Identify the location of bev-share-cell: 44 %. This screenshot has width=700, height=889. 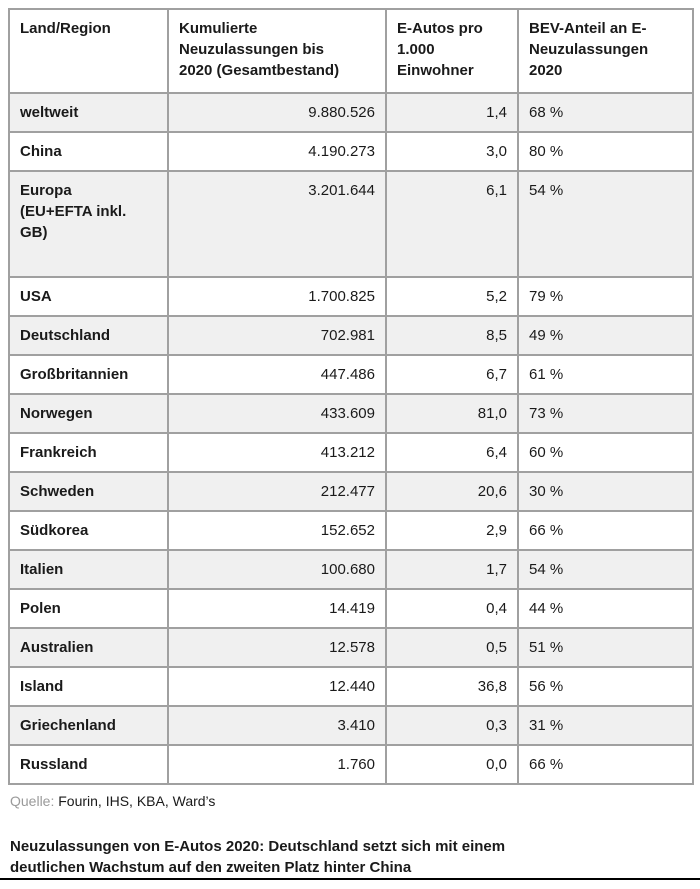
(605, 608).